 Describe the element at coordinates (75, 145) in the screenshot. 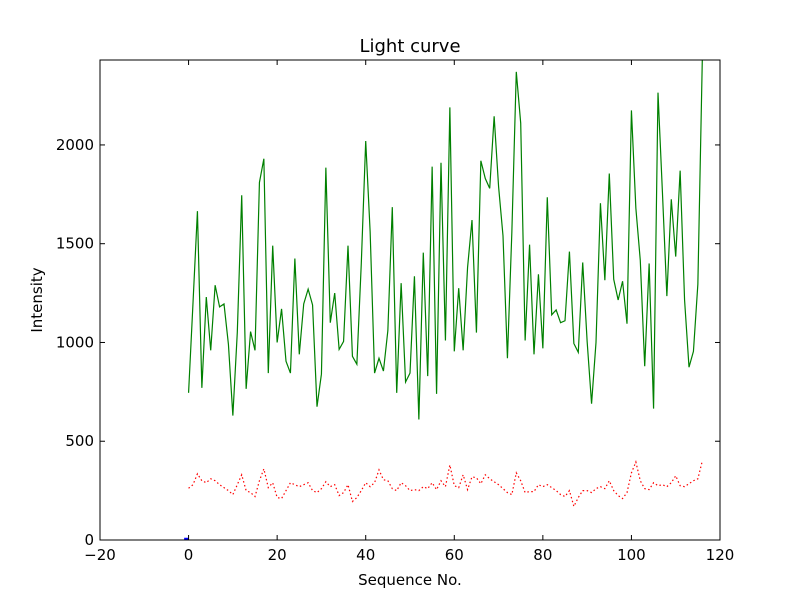

I see `y-tick-label: 2000` at that location.